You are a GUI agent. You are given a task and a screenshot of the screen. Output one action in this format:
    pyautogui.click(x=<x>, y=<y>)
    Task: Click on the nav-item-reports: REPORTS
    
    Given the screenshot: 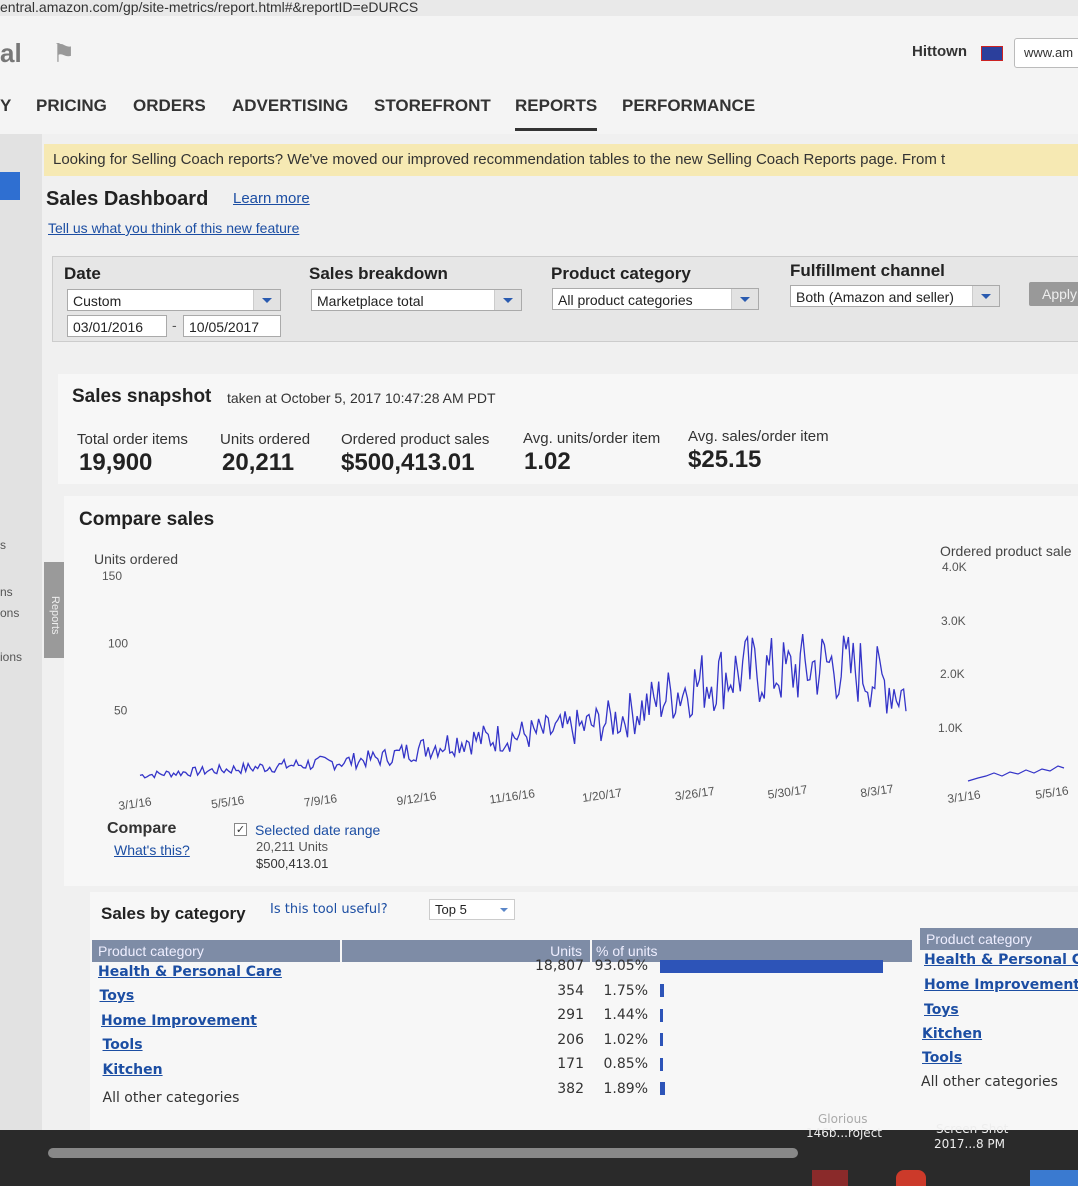 What is the action you would take?
    pyautogui.click(x=556, y=113)
    